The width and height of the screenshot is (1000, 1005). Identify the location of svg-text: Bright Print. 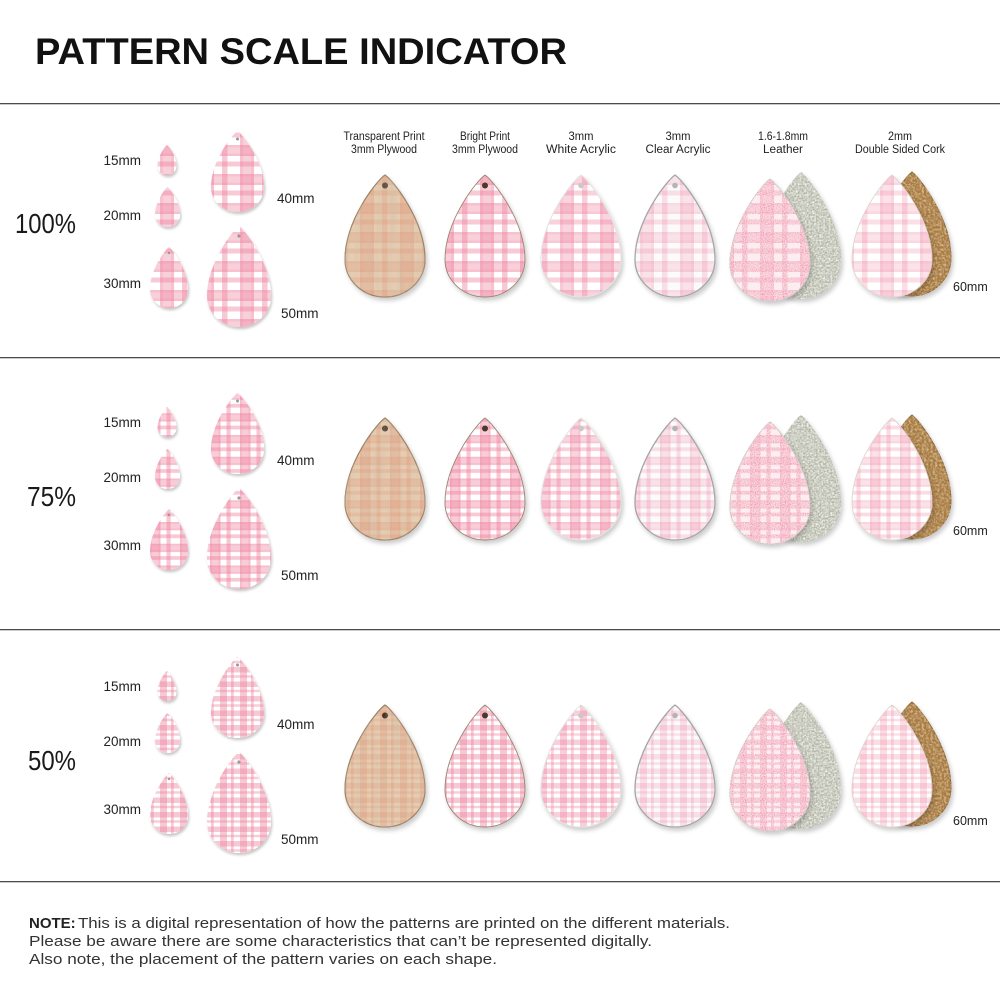
(485, 137).